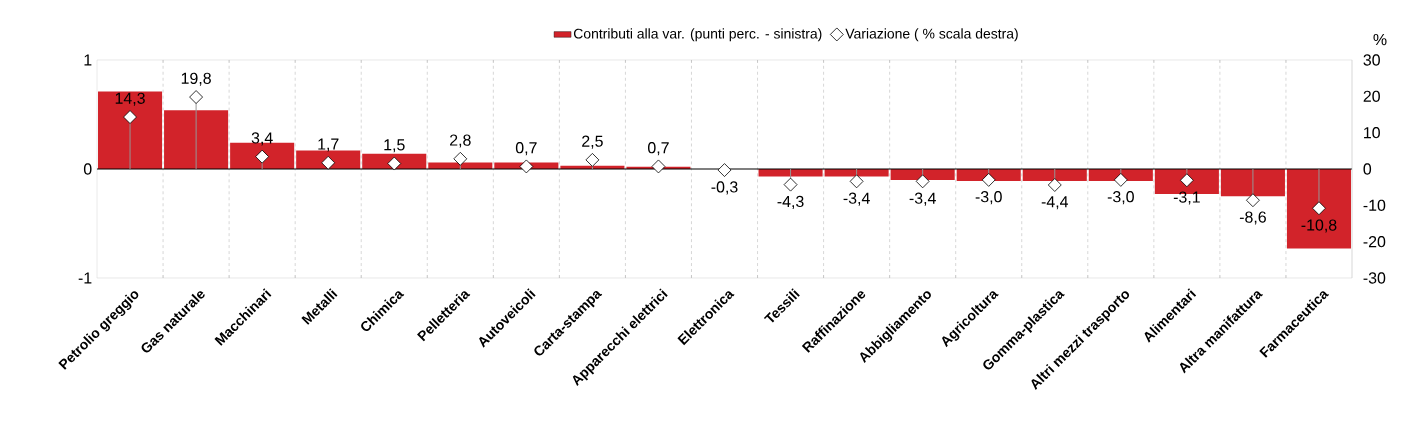 The width and height of the screenshot is (1402, 448). Describe the element at coordinates (1186, 198) in the screenshot. I see `data-label: -3,1` at that location.